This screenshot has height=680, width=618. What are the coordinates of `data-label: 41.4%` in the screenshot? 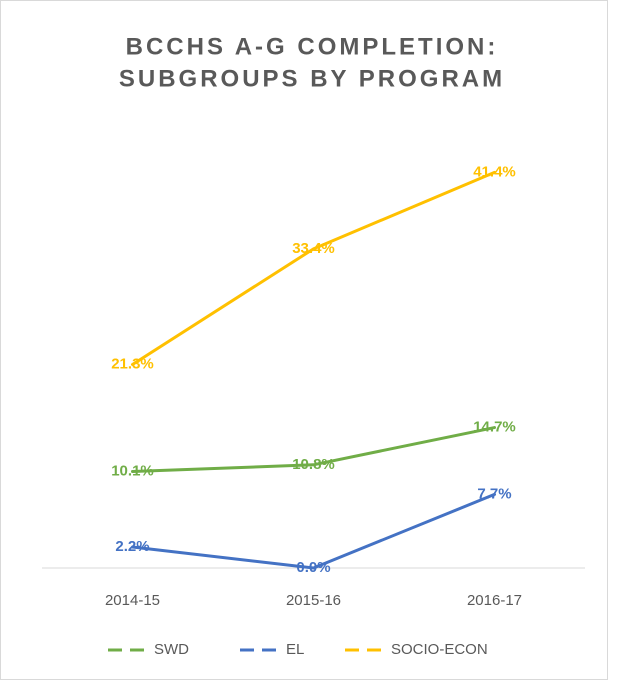 It's located at (494, 171).